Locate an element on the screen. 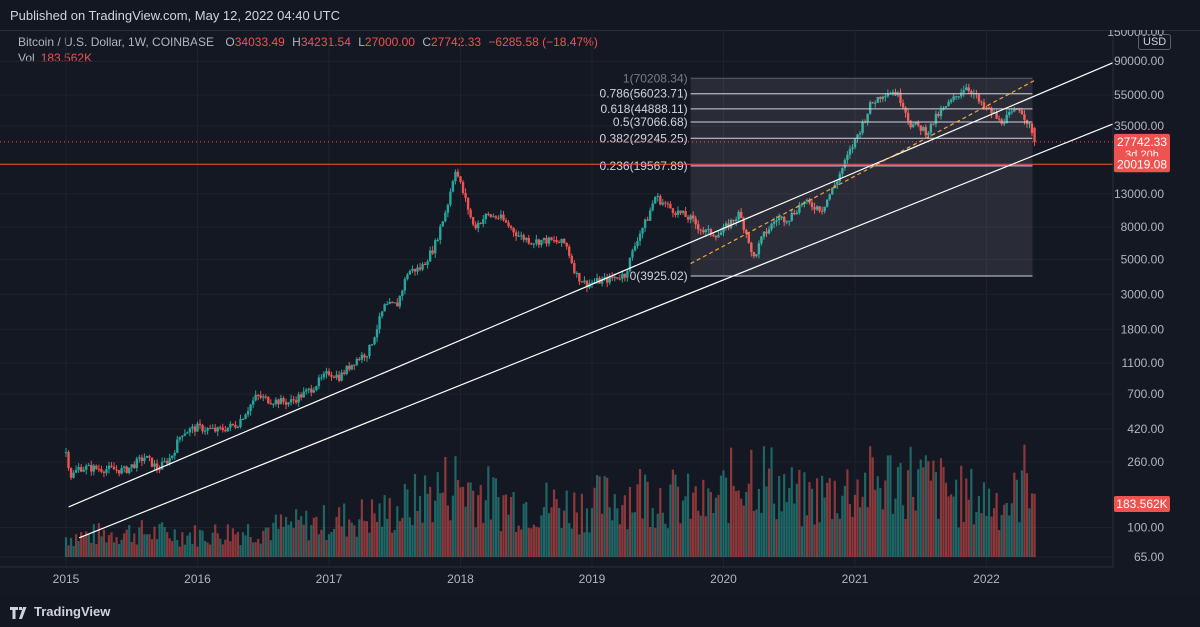 The image size is (1200, 627). symbol-name: Bitcoin / U.S. Dollar, 1W, COINBASE is located at coordinates (116, 42).